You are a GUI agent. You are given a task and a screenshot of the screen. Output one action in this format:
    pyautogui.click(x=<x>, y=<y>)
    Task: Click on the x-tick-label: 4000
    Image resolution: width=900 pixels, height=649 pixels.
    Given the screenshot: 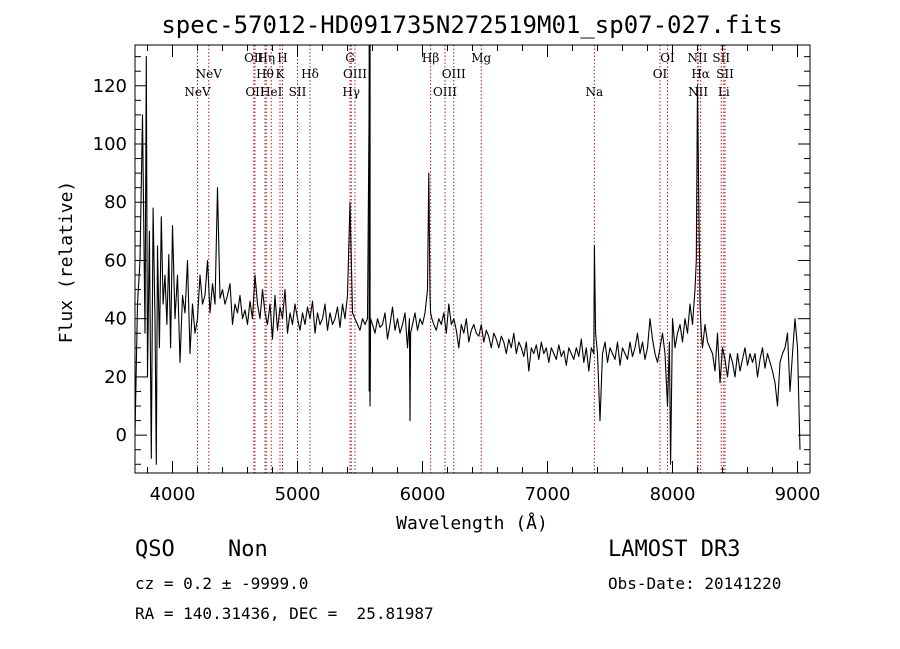 What is the action you would take?
    pyautogui.click(x=173, y=494)
    